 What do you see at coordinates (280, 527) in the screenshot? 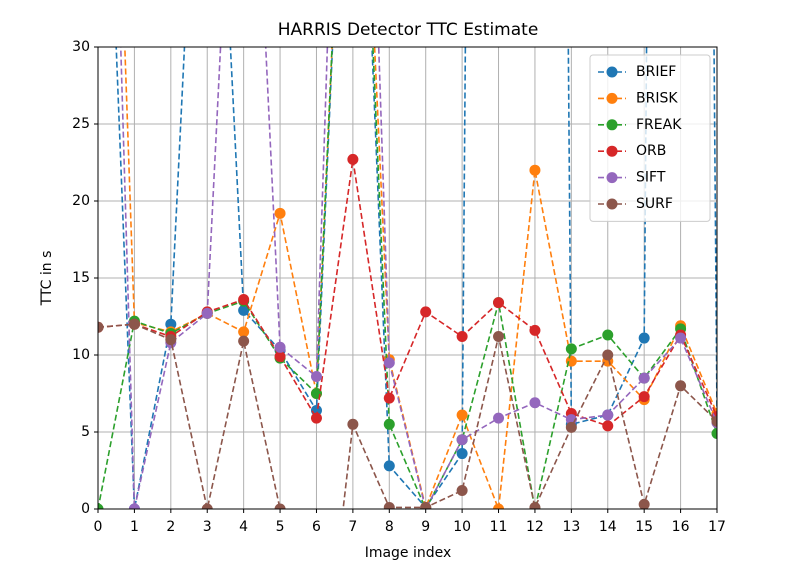
I see `x-tick-label: 5` at bounding box center [280, 527].